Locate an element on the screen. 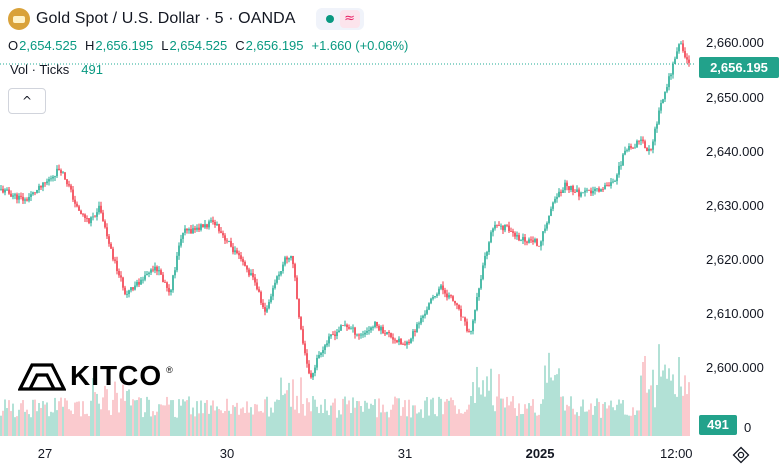  time-tick-label: 27 is located at coordinates (45, 453).